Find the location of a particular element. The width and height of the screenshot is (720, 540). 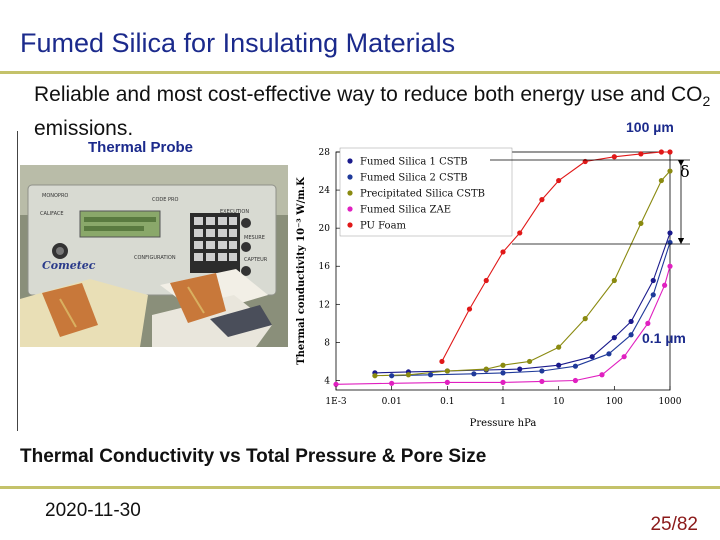

y-tick-label: 4 is located at coordinates (327, 381).